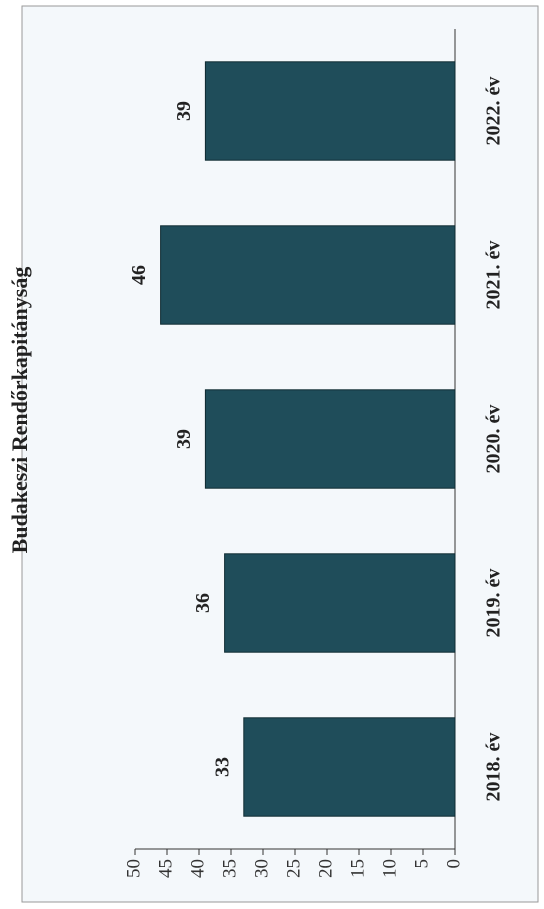  I want to click on y-tick-label: 0, so click(453, 864).